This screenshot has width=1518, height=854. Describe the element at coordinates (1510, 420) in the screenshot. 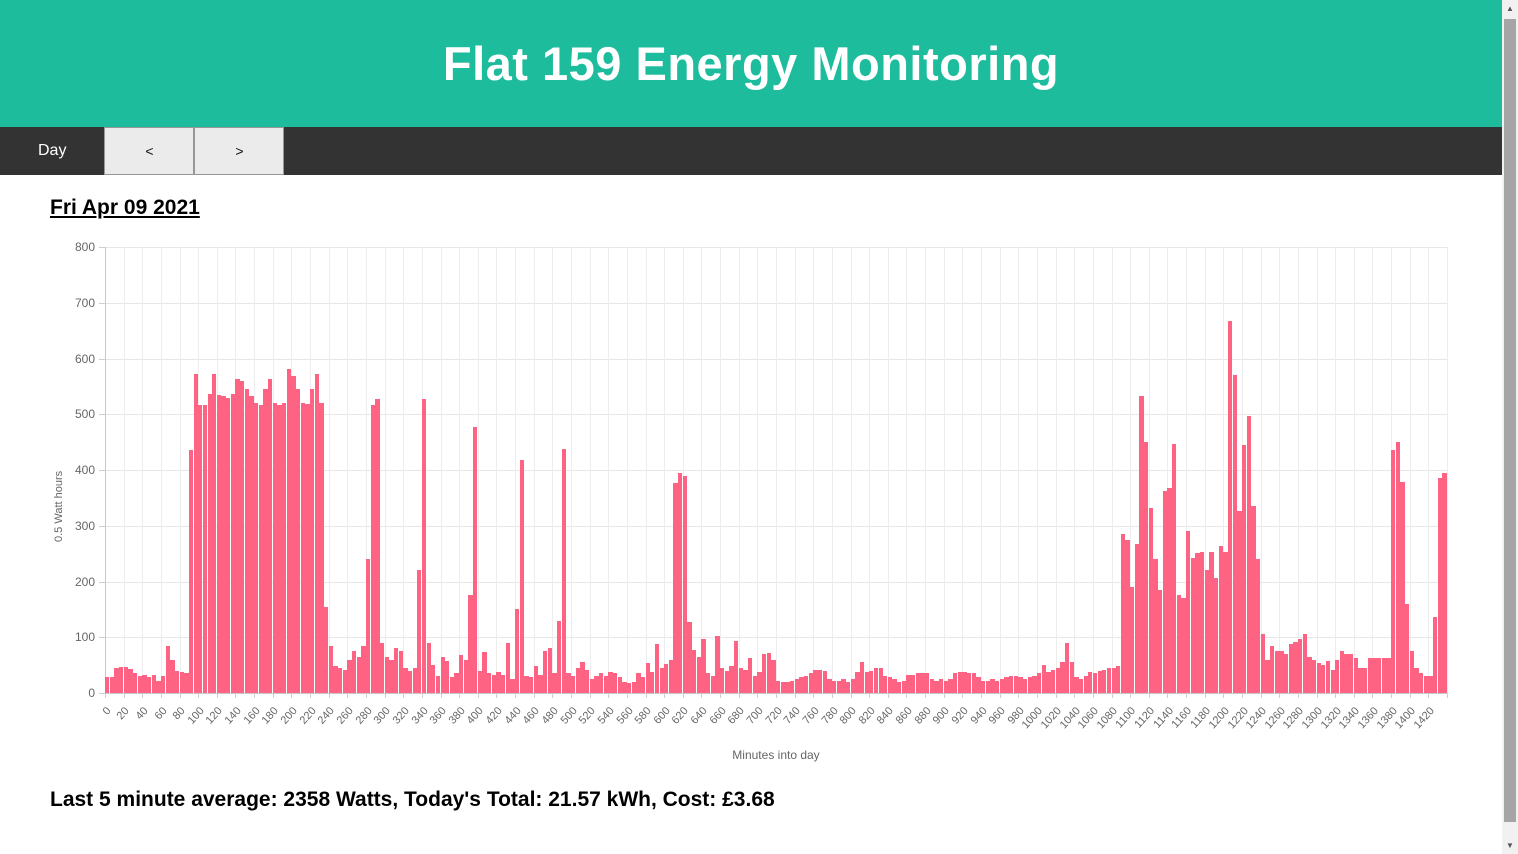

I see `scrollbar-thumb` at that location.